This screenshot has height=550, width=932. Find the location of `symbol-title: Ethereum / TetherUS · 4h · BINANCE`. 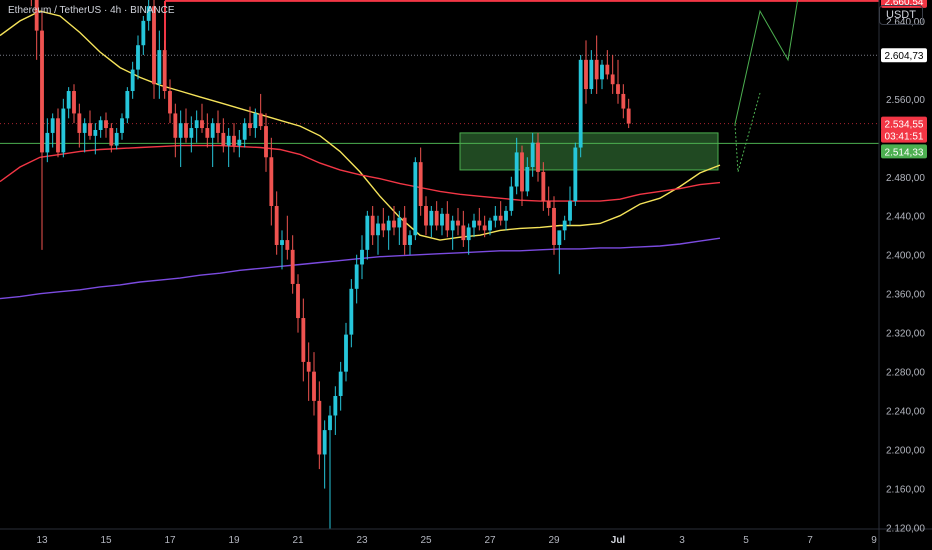

symbol-title: Ethereum / TetherUS · 4h · BINANCE is located at coordinates (91, 10).